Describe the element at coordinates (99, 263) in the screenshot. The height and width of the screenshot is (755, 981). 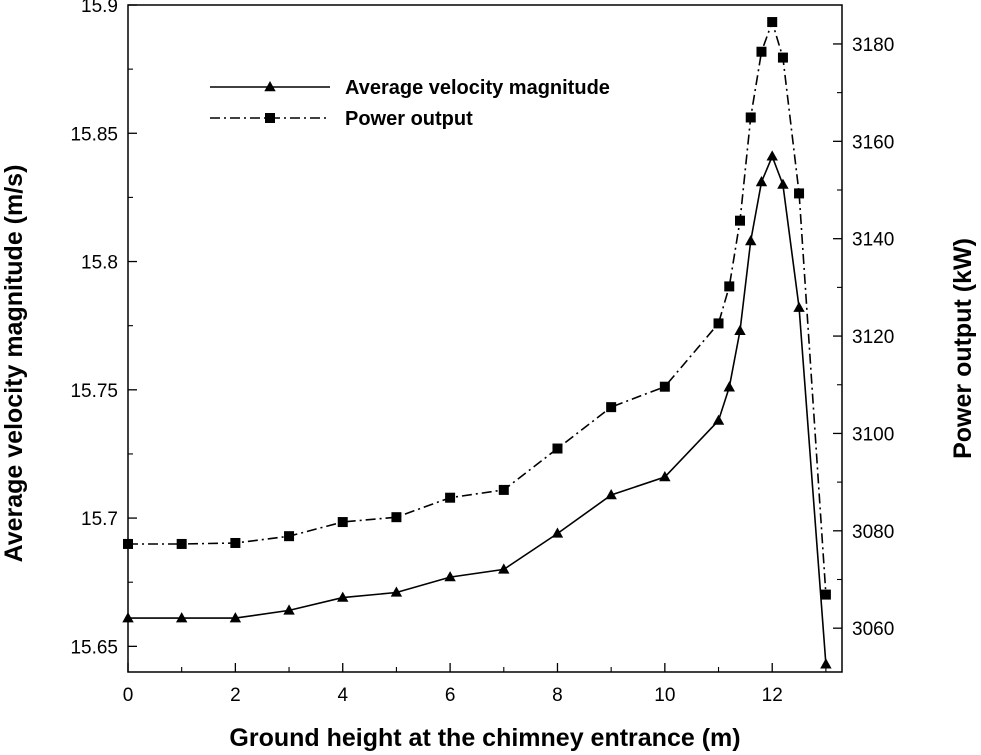
I see `y-left-tick-label: 15.8` at that location.